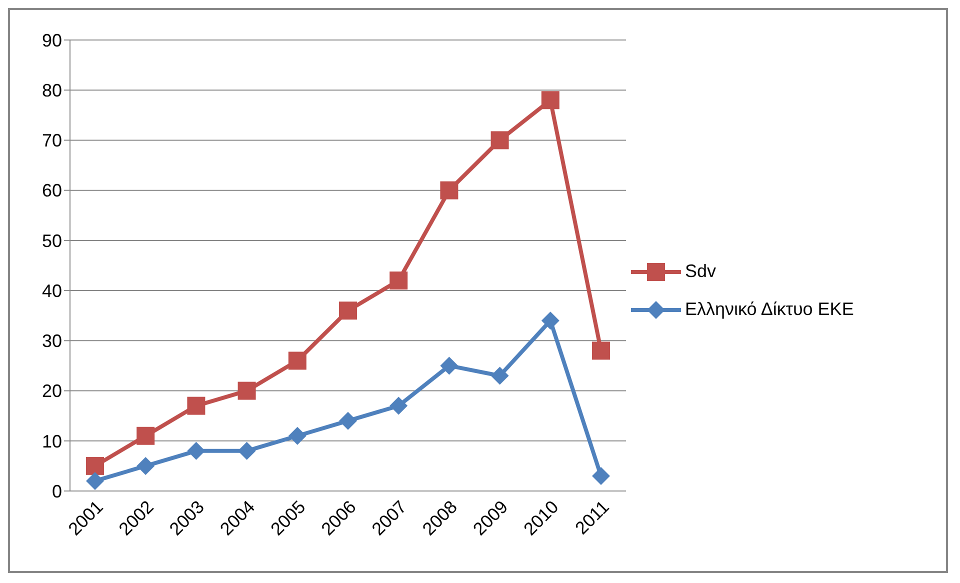 This screenshot has height=583, width=960. Describe the element at coordinates (52, 190) in the screenshot. I see `y-tick-label: 60` at that location.